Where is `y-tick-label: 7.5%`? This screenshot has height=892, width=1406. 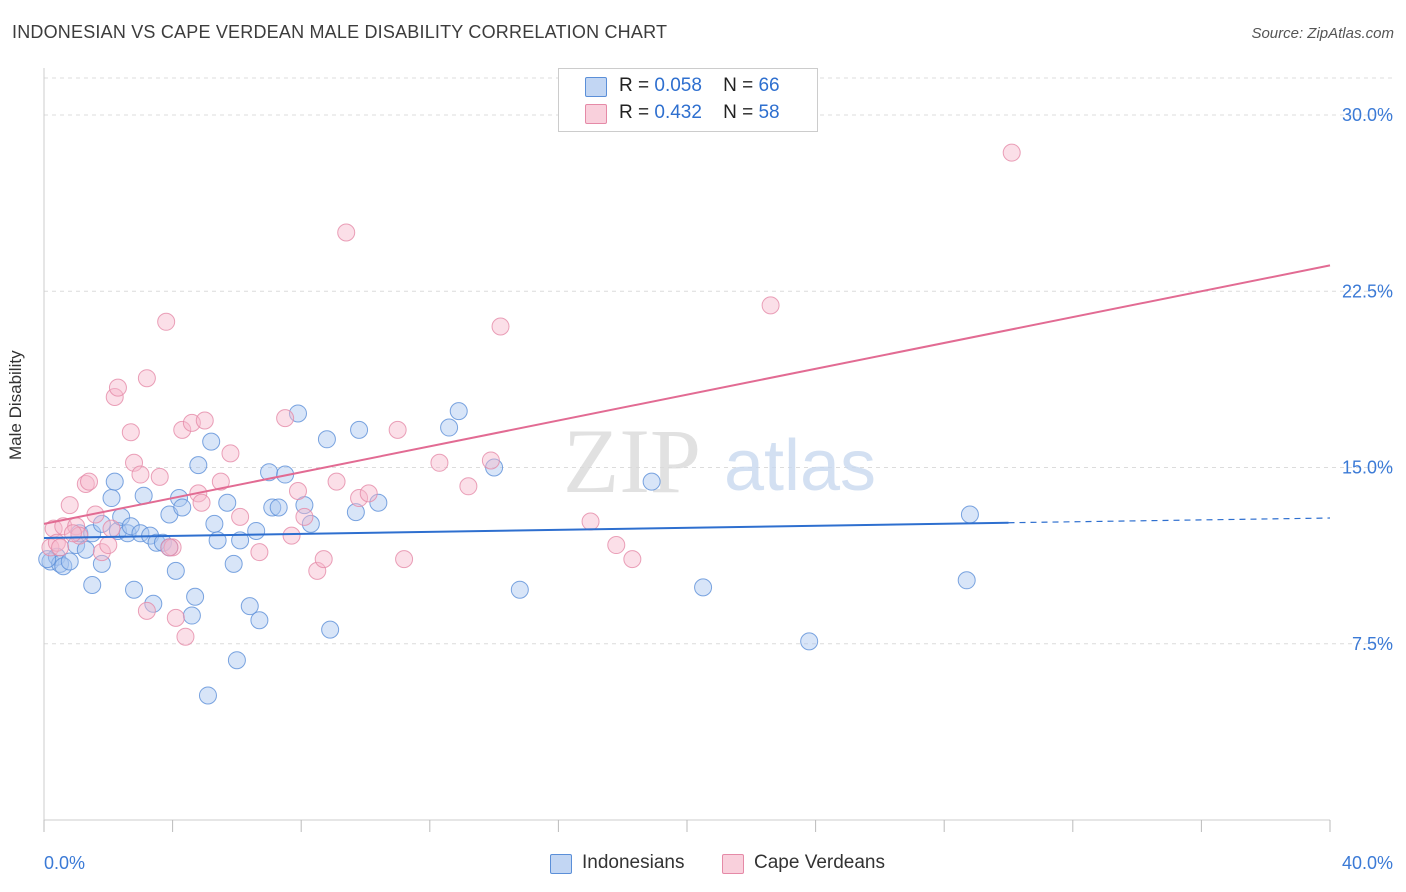 y-tick-label: 7.5% is located at coordinates (1372, 644).